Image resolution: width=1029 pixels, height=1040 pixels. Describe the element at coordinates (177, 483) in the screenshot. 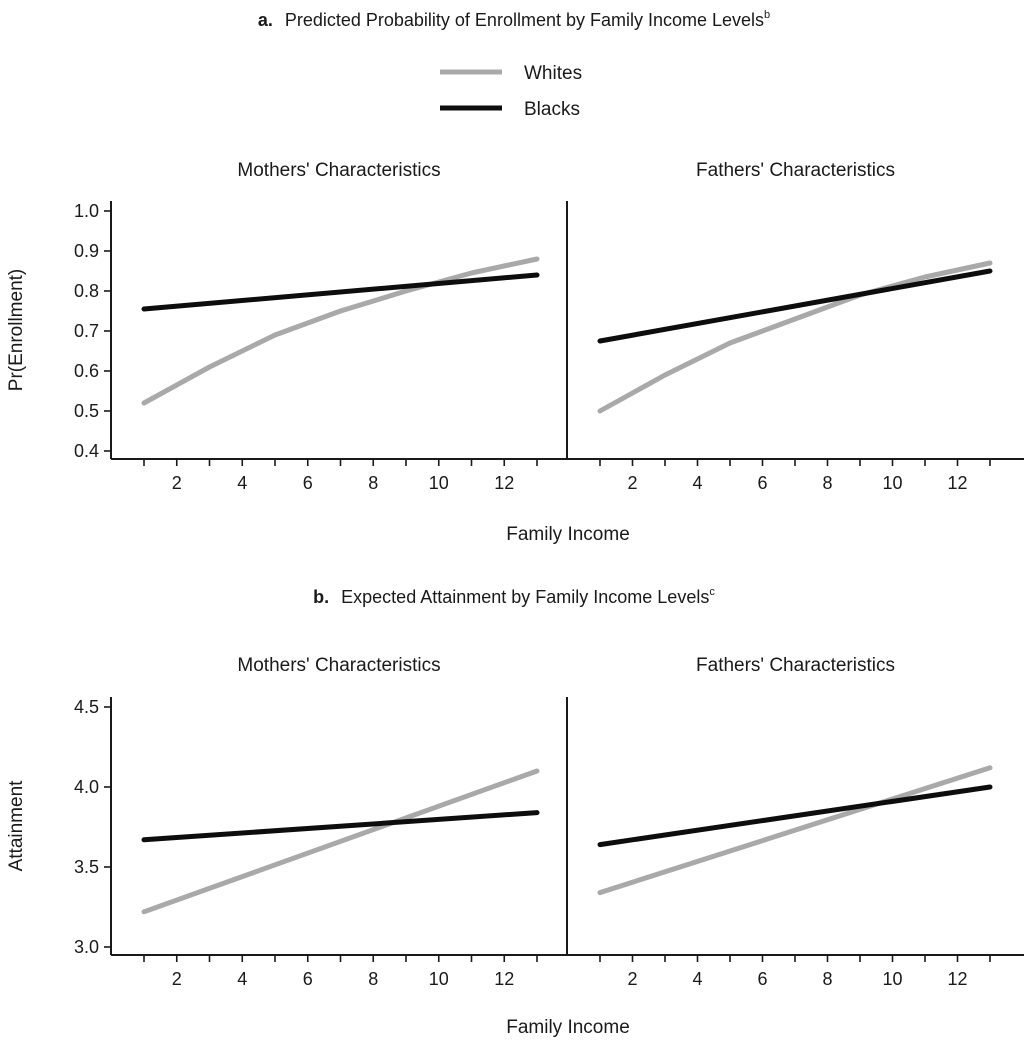

I see `x-tick-label-a-0: 2` at that location.